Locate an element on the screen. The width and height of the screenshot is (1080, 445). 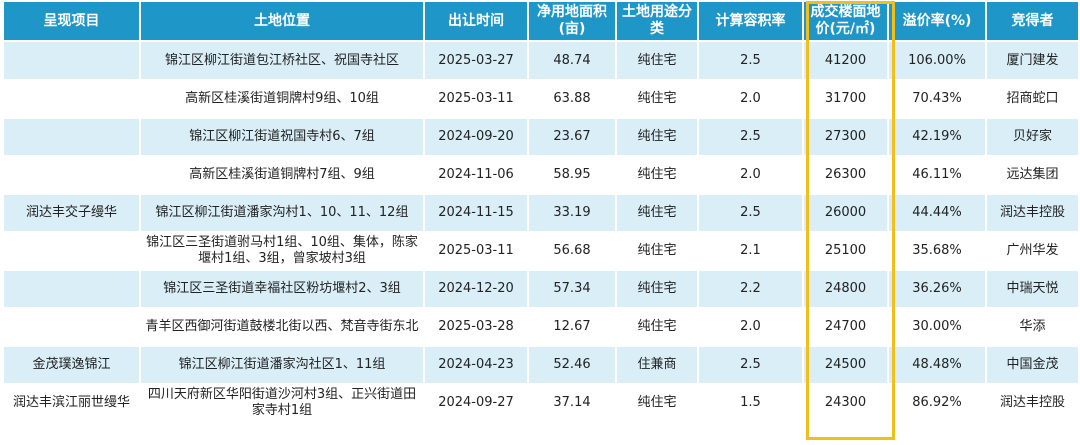
cell-date: 2024-04-23 is located at coordinates (476, 365).